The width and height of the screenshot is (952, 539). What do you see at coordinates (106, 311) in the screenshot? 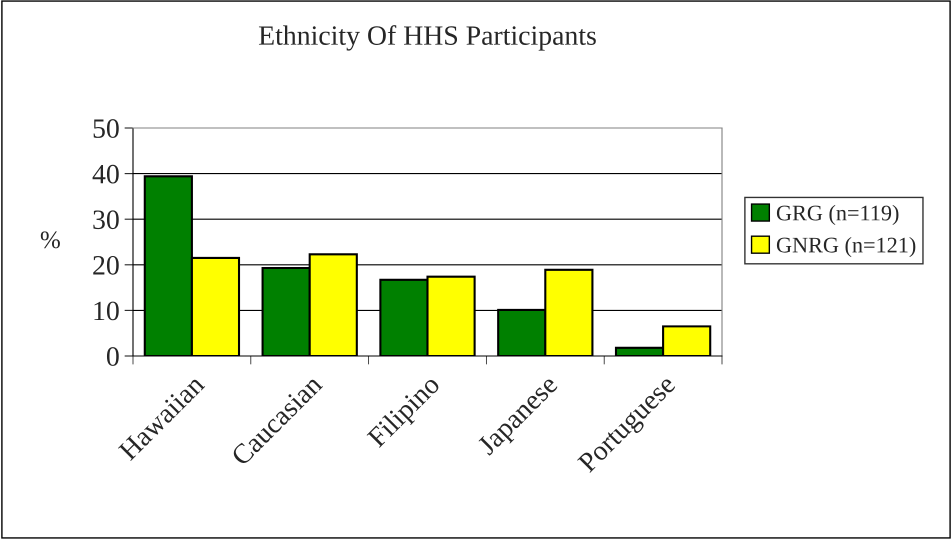
I see `y-tick-label: 10` at bounding box center [106, 311].